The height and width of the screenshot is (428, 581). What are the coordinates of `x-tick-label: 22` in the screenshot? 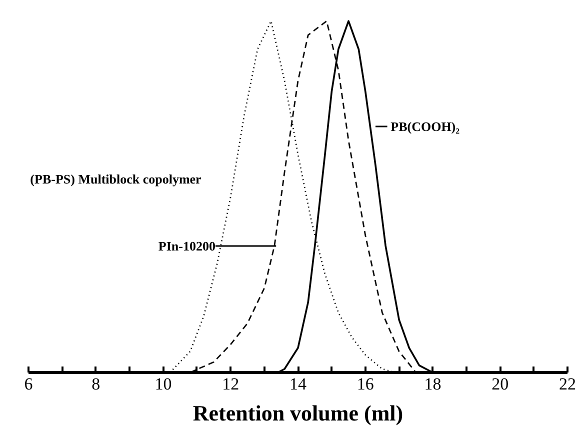 It's located at (567, 384).